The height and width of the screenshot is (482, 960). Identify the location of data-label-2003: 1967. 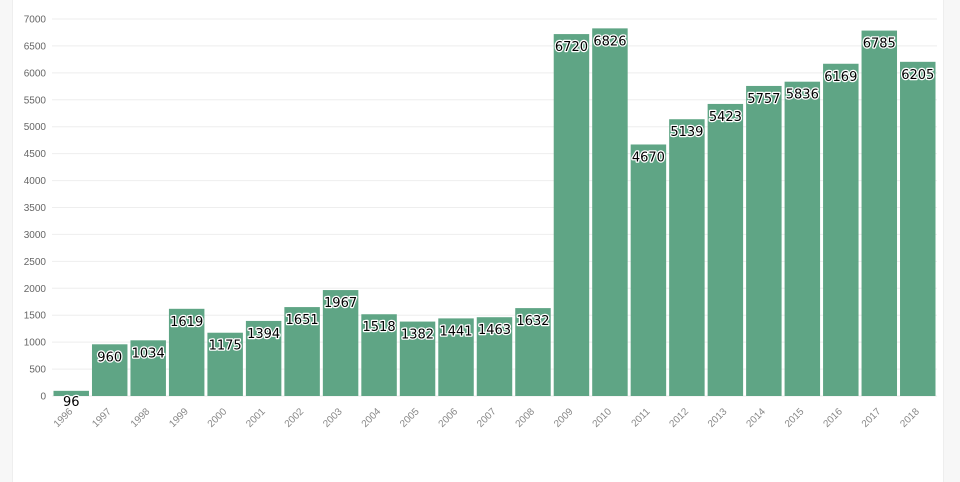
(340, 303).